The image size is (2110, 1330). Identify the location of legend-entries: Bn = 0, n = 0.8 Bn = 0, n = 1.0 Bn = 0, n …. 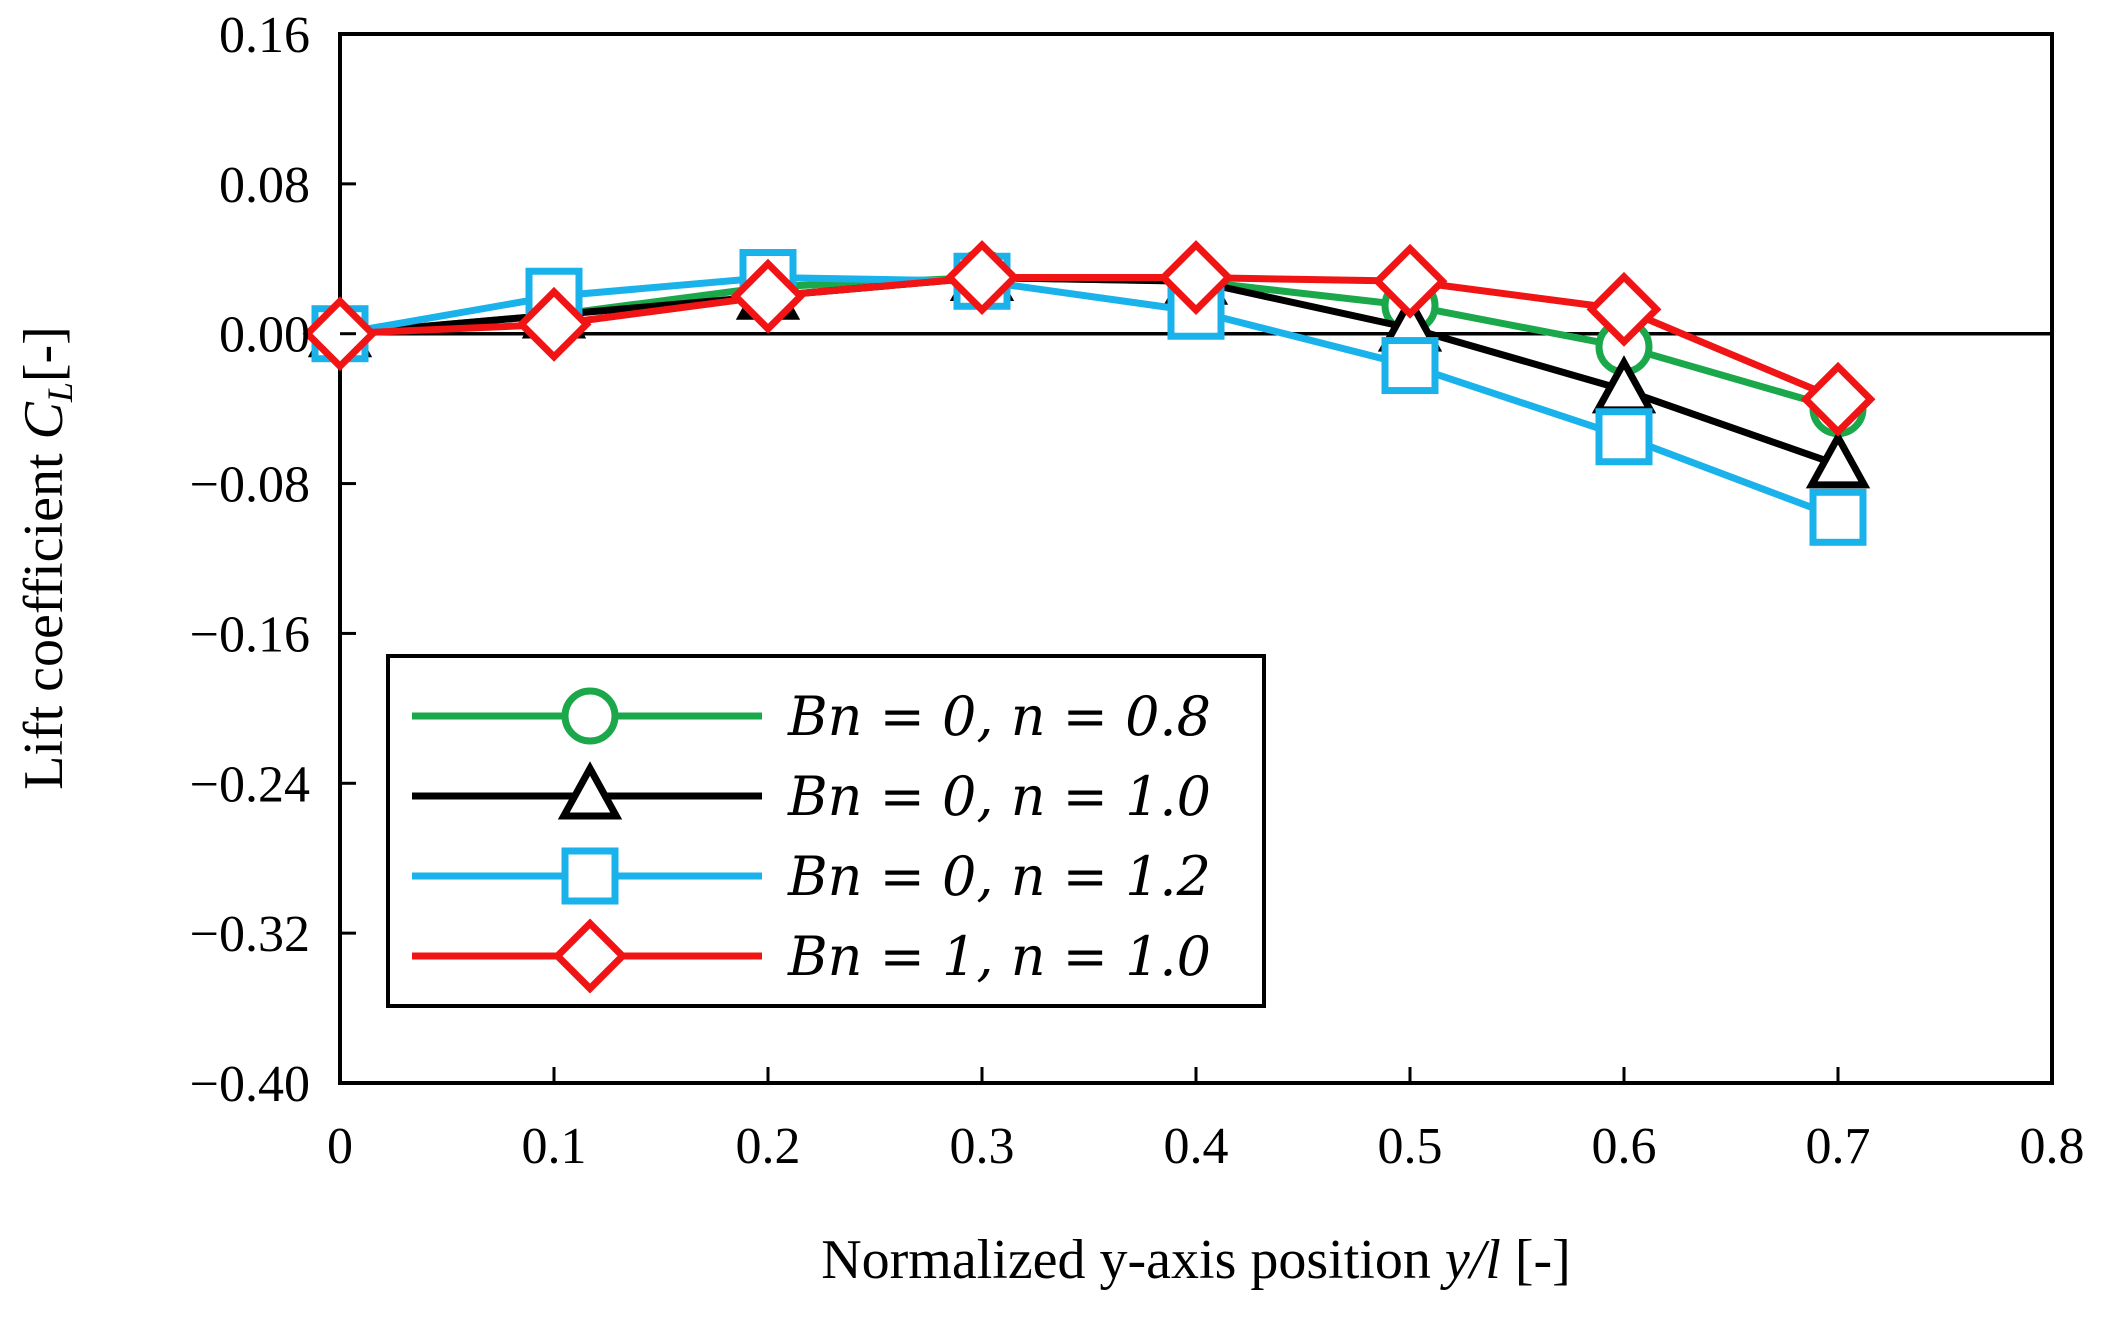
(811, 839).